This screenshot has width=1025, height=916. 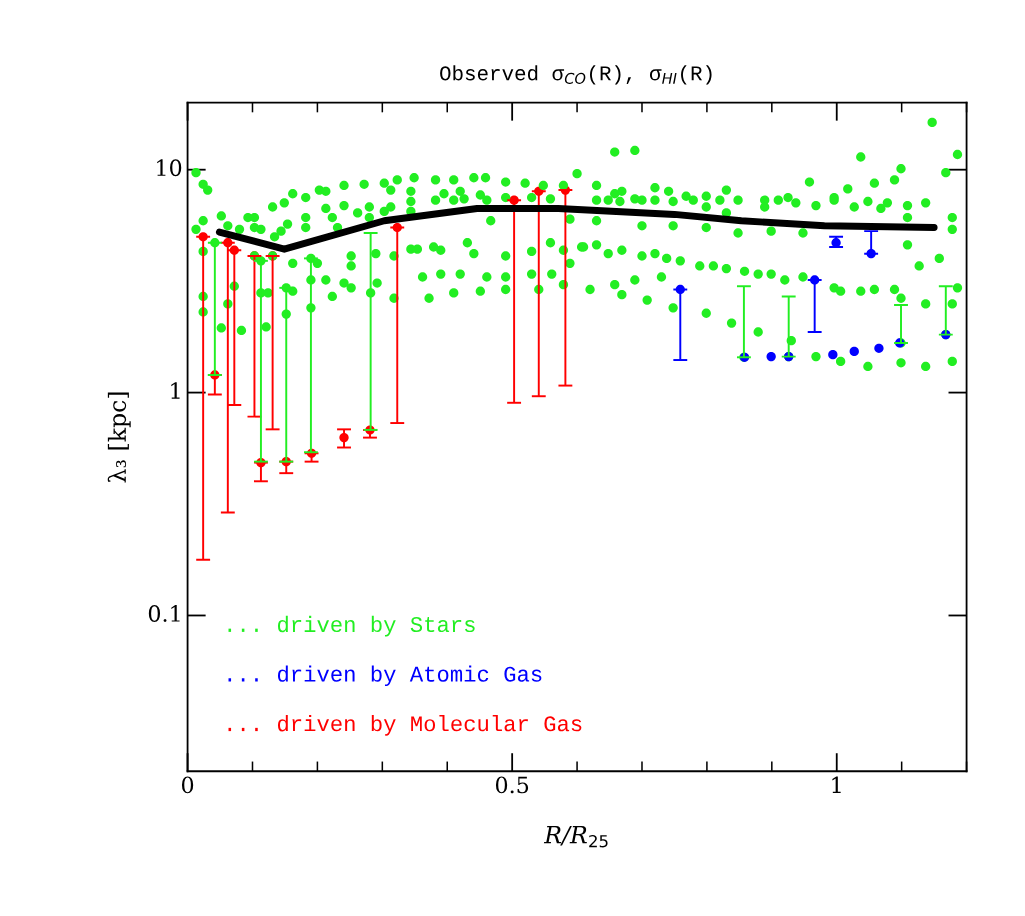 What do you see at coordinates (512, 785) in the screenshot?
I see `x-tick-label: 0.5` at bounding box center [512, 785].